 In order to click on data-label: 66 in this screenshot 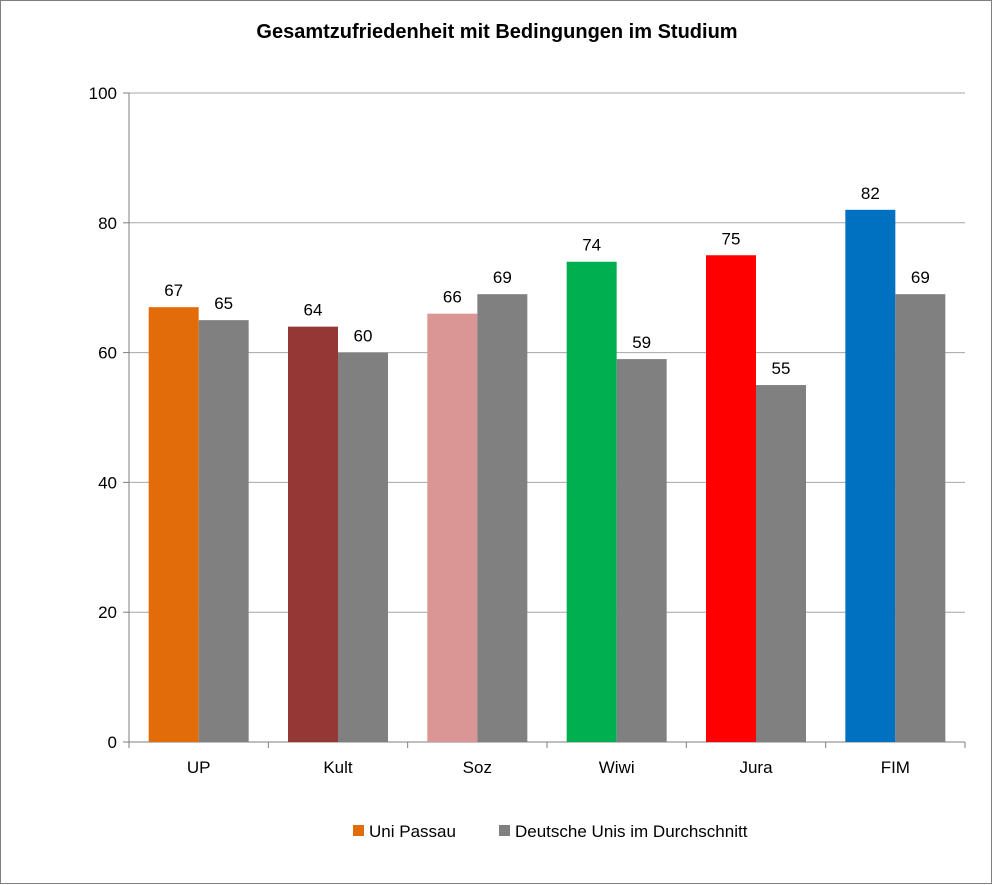, I will do `click(452, 297)`.